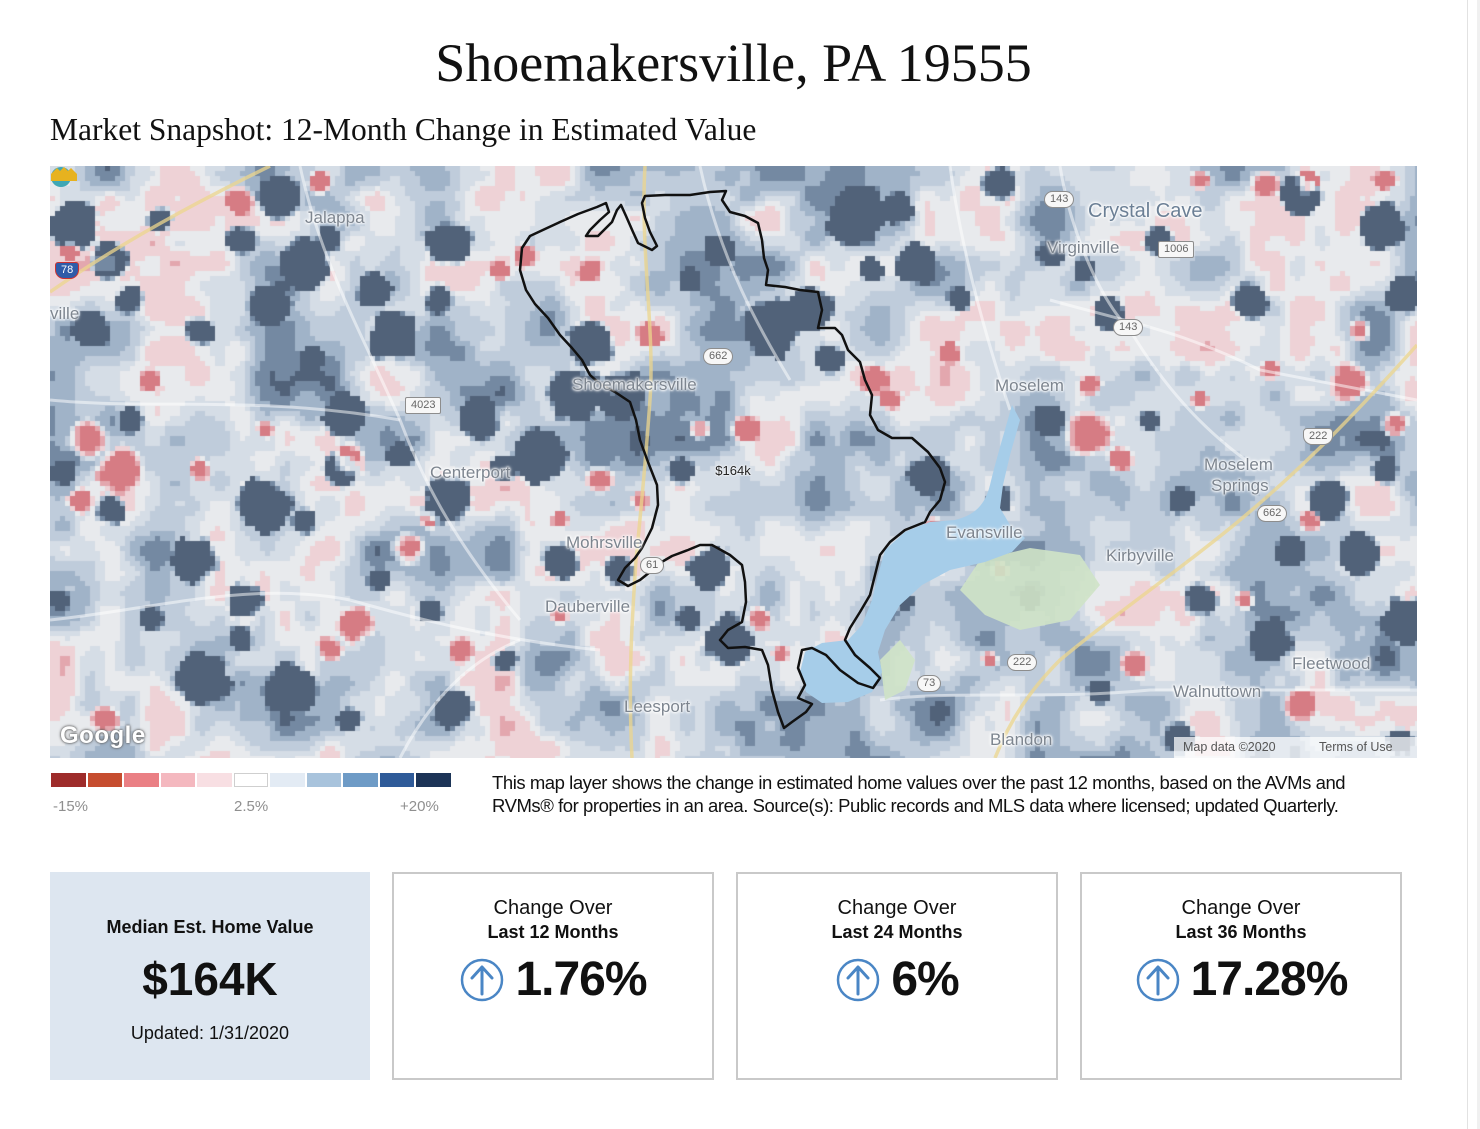 The image size is (1480, 1129). Describe the element at coordinates (1318, 436) in the screenshot. I see `route-shield-222-east: 222` at that location.